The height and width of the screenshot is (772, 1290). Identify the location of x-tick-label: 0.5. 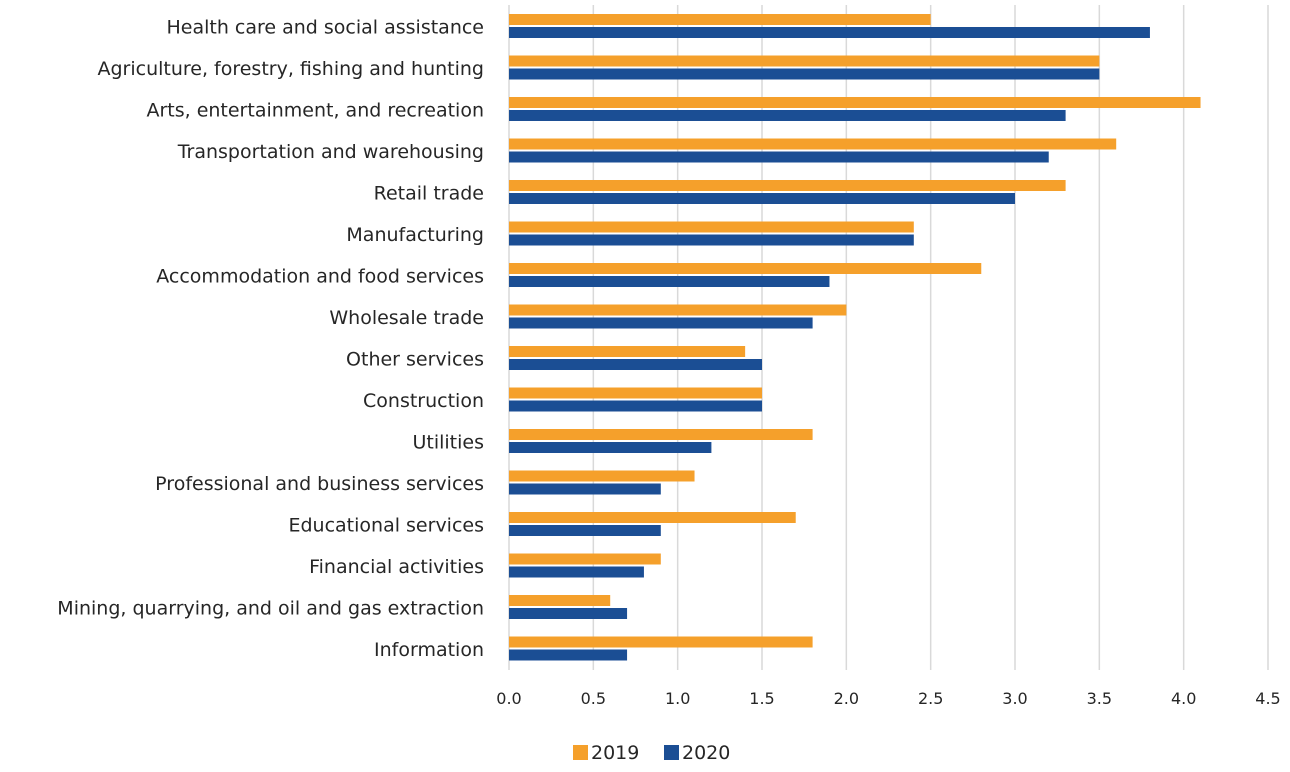
(593, 698).